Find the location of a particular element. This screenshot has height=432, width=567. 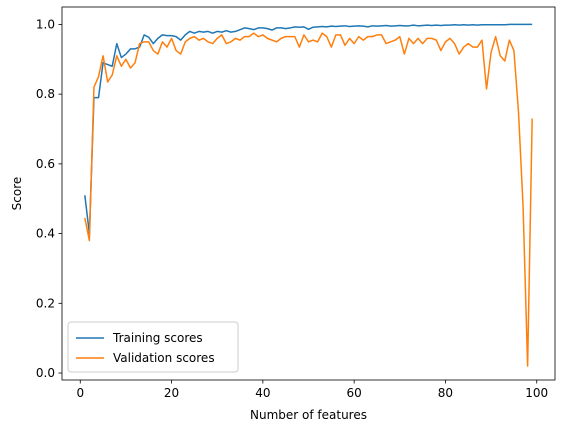

x-tick-label: 60 is located at coordinates (354, 393).